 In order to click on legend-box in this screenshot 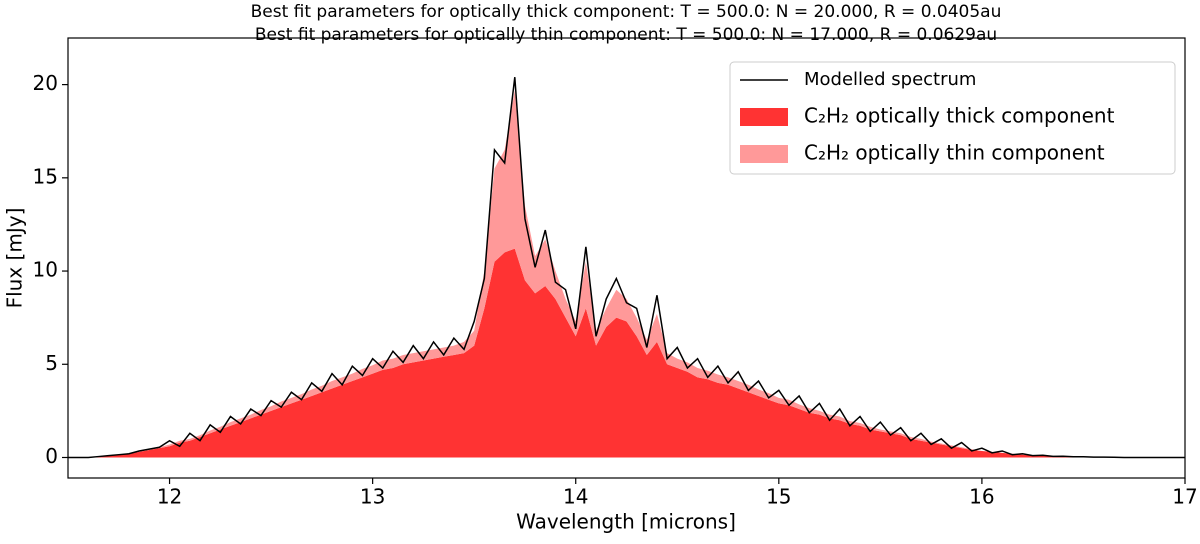, I will do `click(952, 118)`.